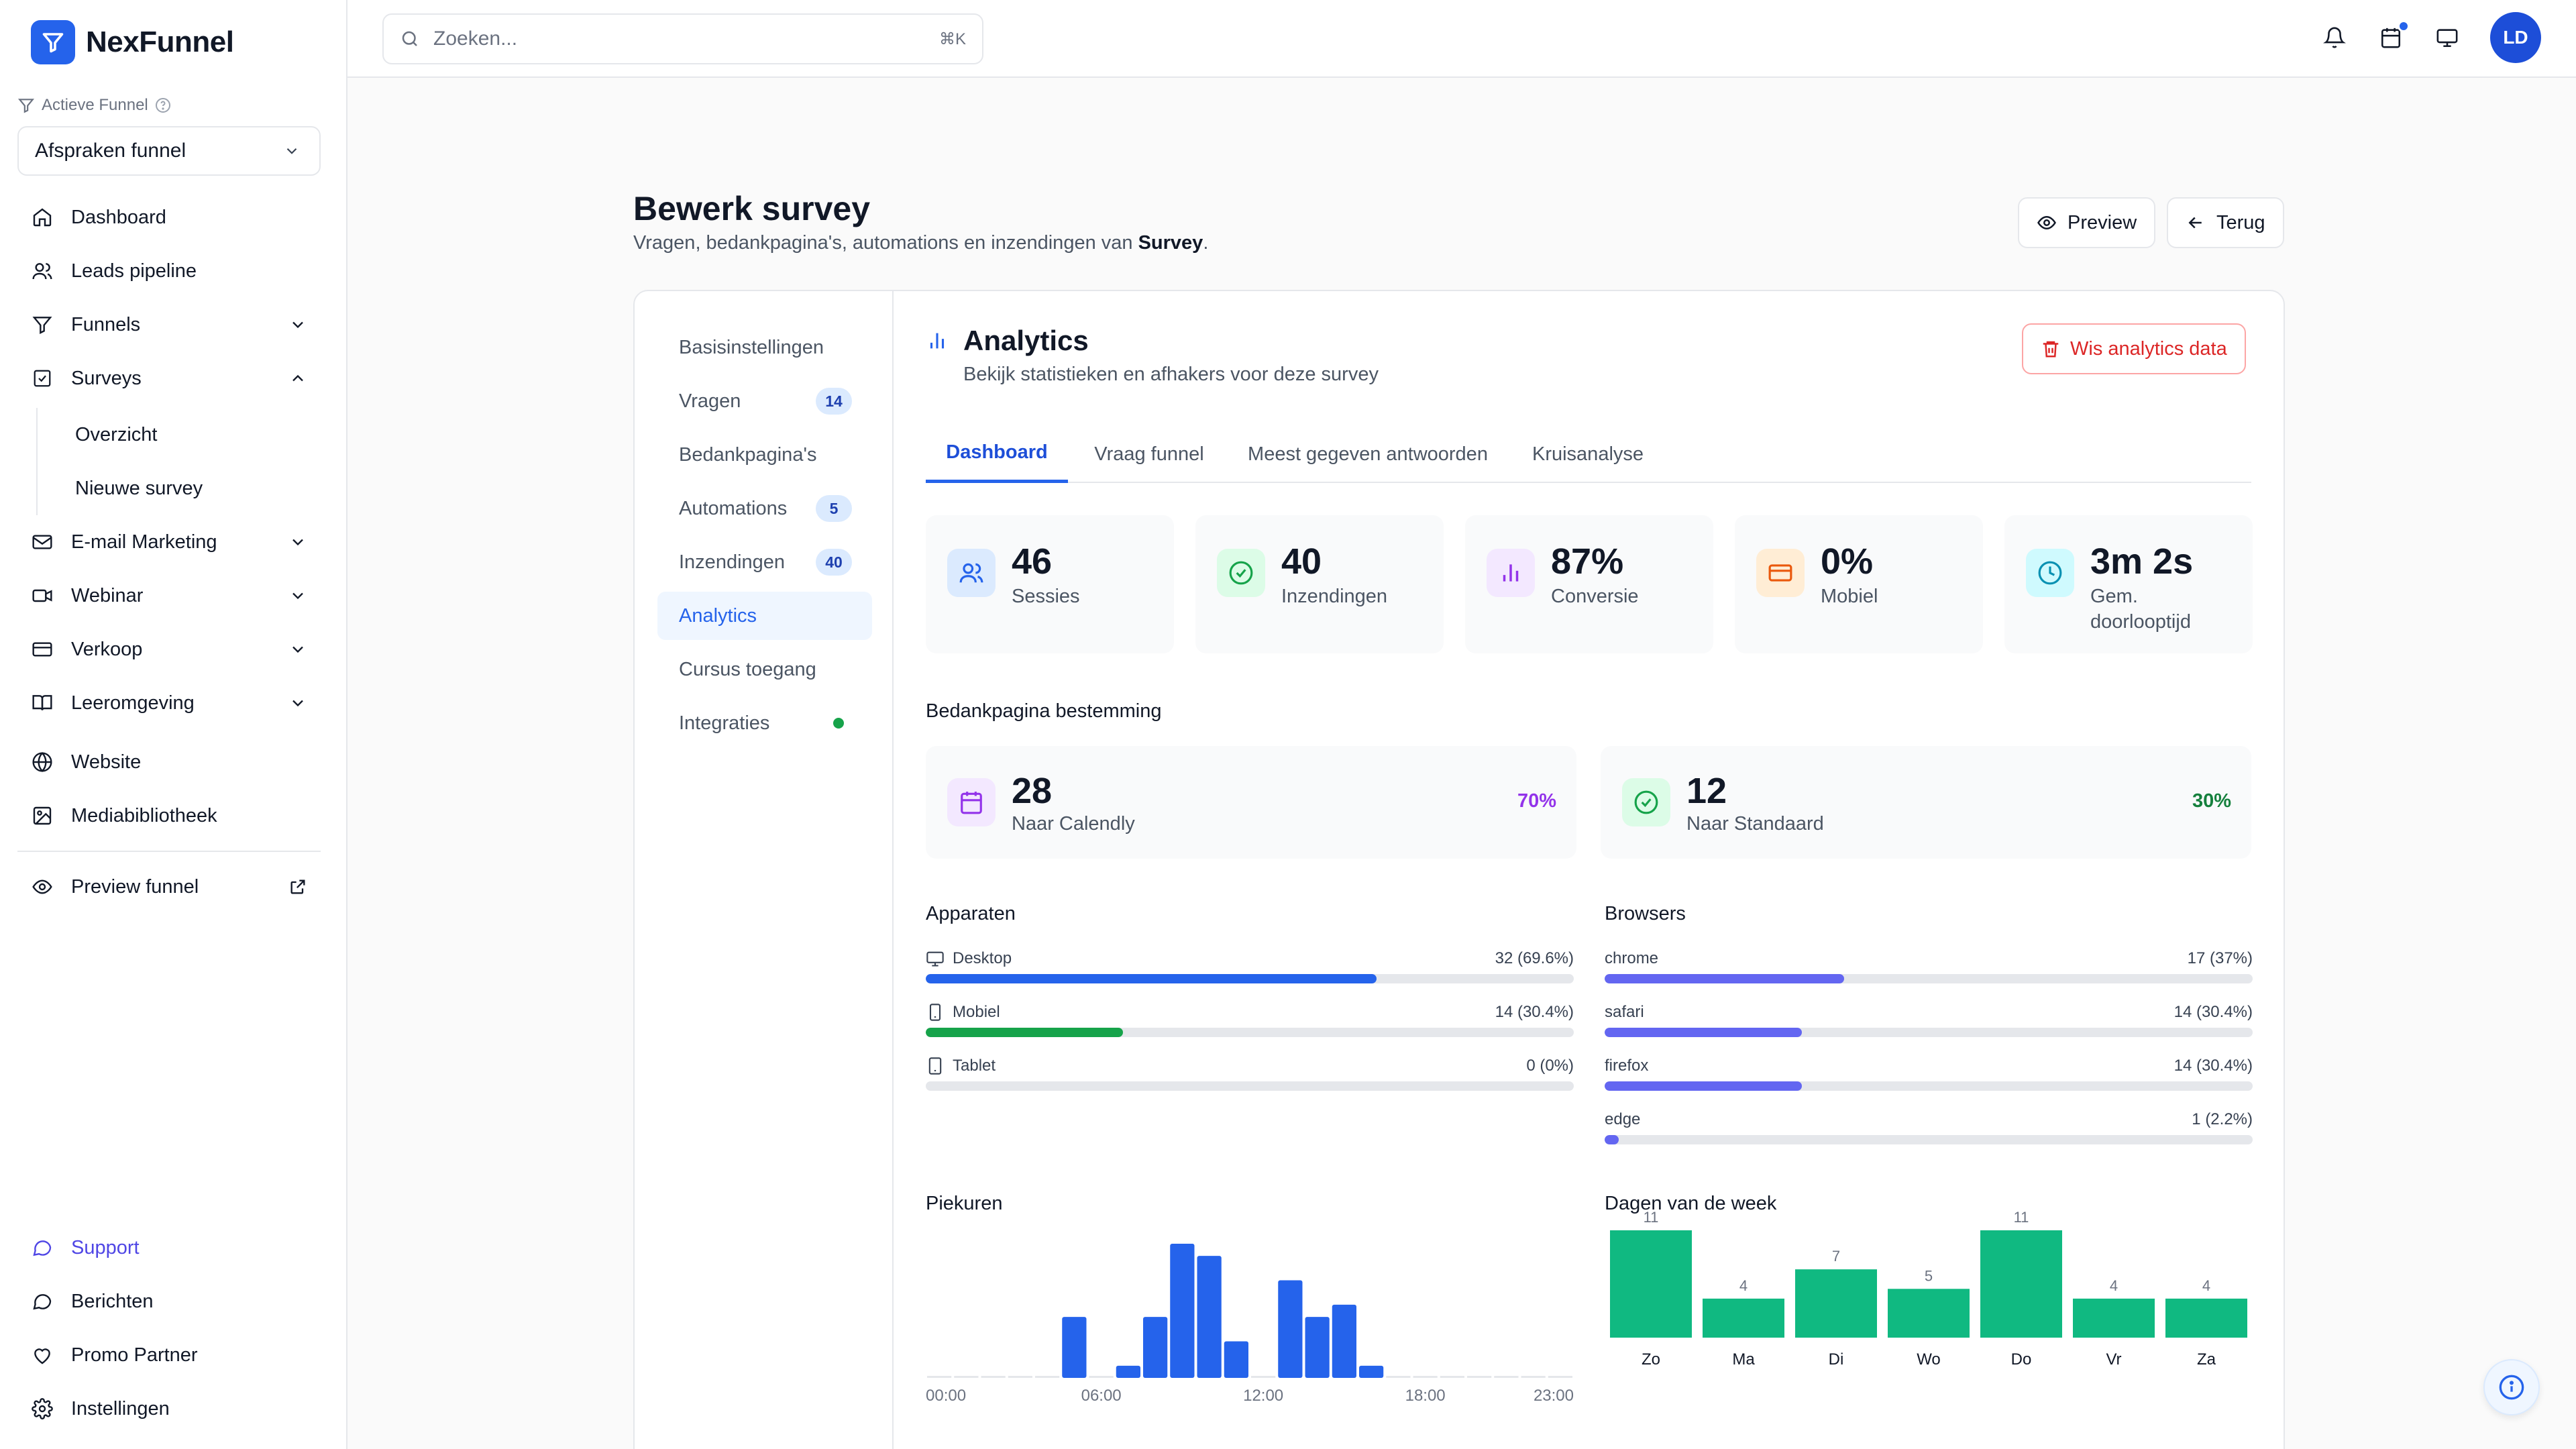 This screenshot has width=2576, height=1449. I want to click on sidebar-item-verkoop: Verkoop, so click(169, 649).